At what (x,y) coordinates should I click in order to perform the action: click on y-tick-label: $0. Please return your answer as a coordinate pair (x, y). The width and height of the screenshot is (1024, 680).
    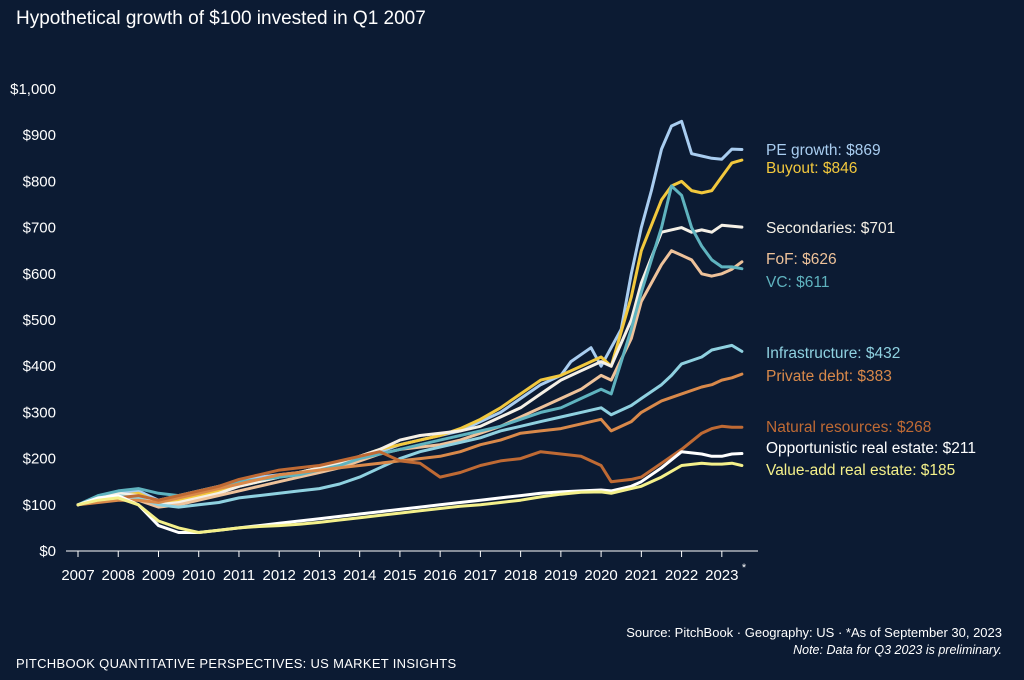
    Looking at the image, I should click on (47, 551).